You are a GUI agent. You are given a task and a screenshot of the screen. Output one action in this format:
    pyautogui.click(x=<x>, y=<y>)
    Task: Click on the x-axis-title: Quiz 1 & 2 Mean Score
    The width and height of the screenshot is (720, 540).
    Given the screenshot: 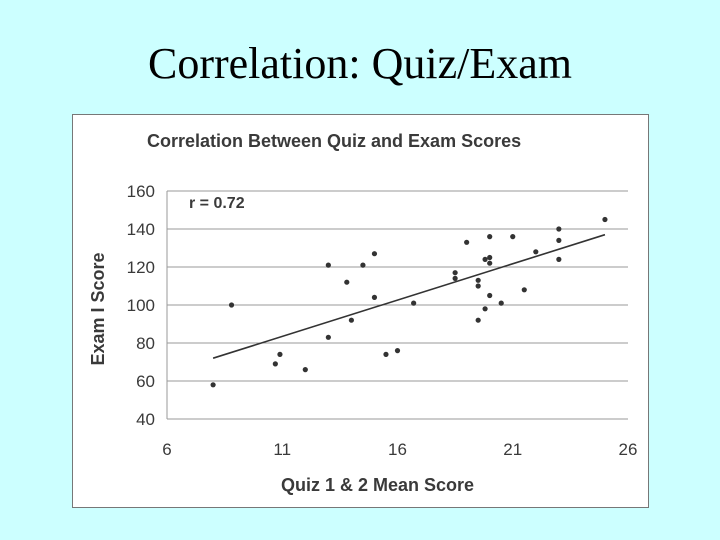 What is the action you would take?
    pyautogui.click(x=377, y=485)
    